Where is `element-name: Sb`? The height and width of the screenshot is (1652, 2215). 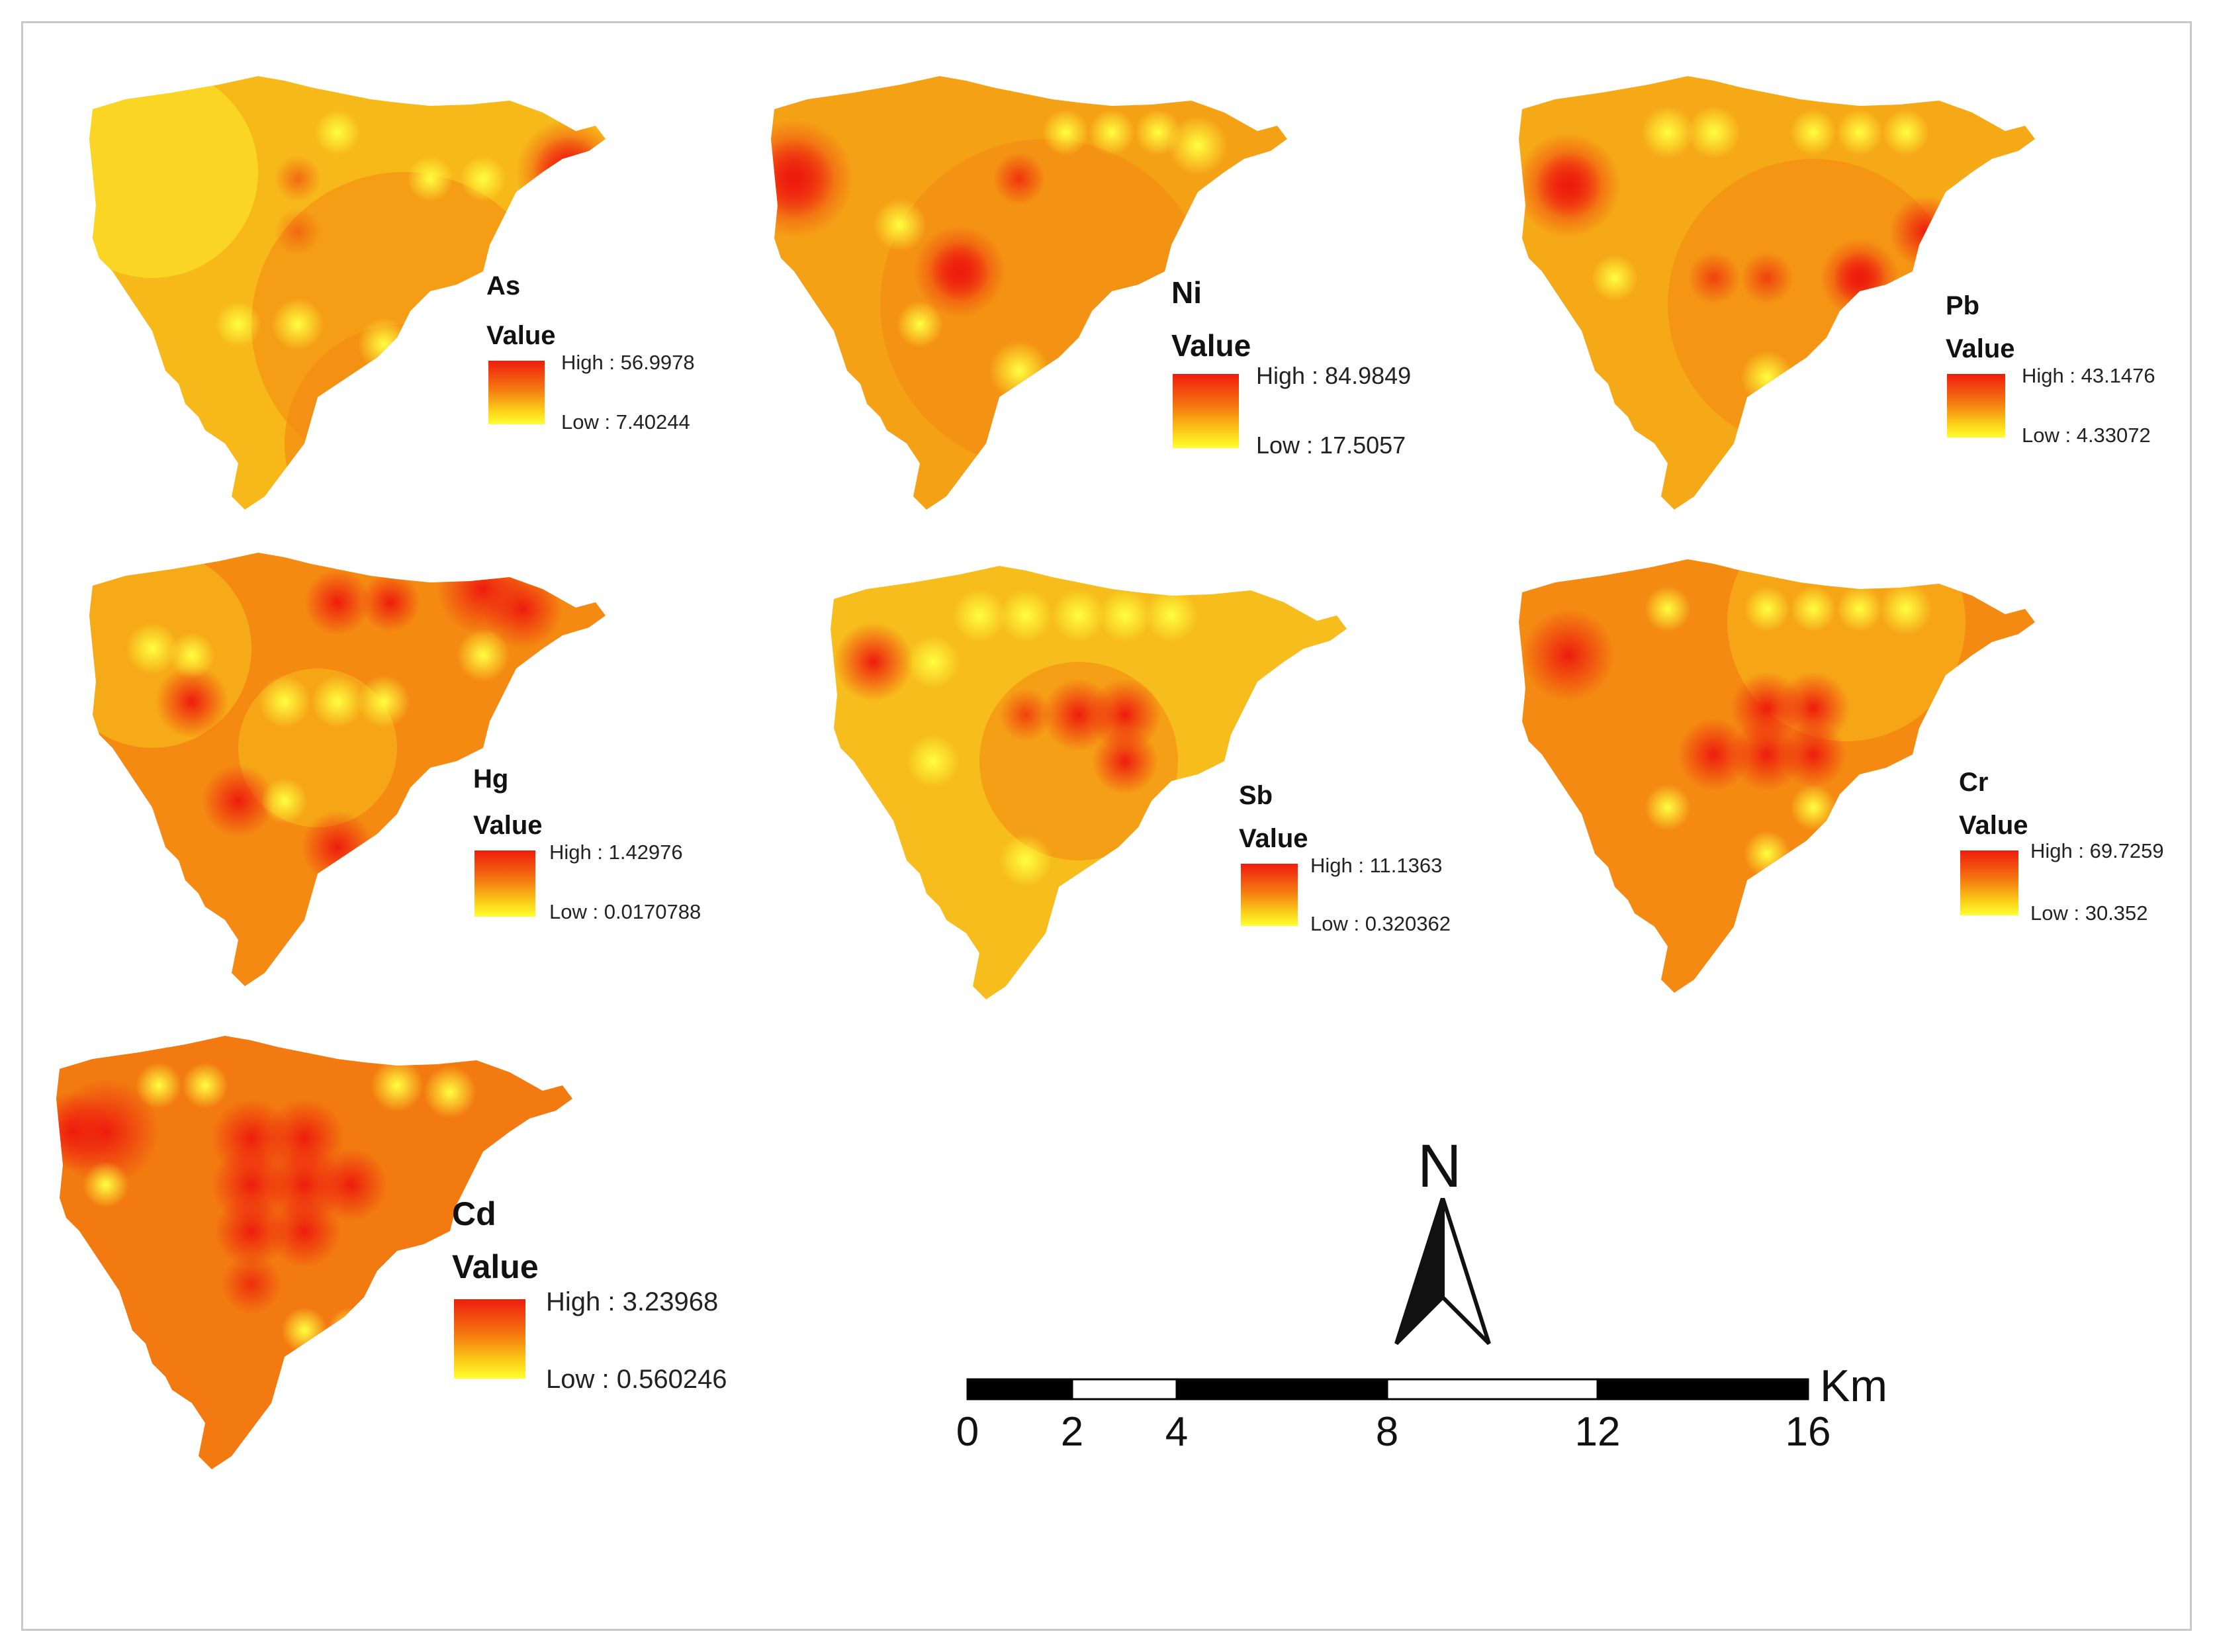 element-name: Sb is located at coordinates (1256, 795).